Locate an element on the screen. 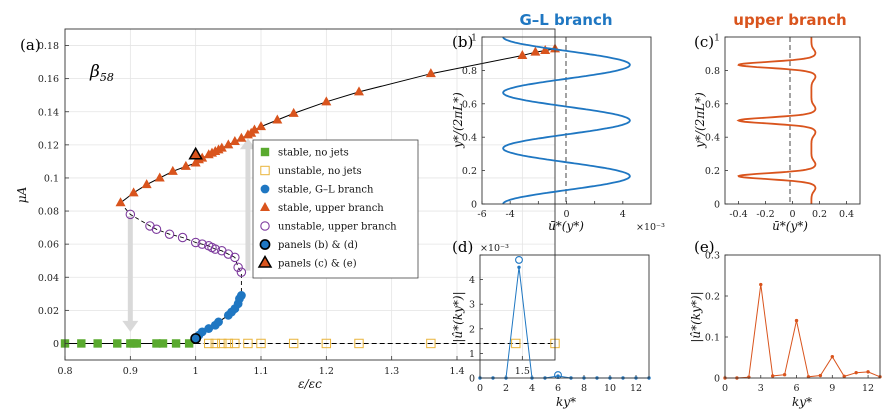  panel-label-d: (d) is located at coordinates (462, 247).